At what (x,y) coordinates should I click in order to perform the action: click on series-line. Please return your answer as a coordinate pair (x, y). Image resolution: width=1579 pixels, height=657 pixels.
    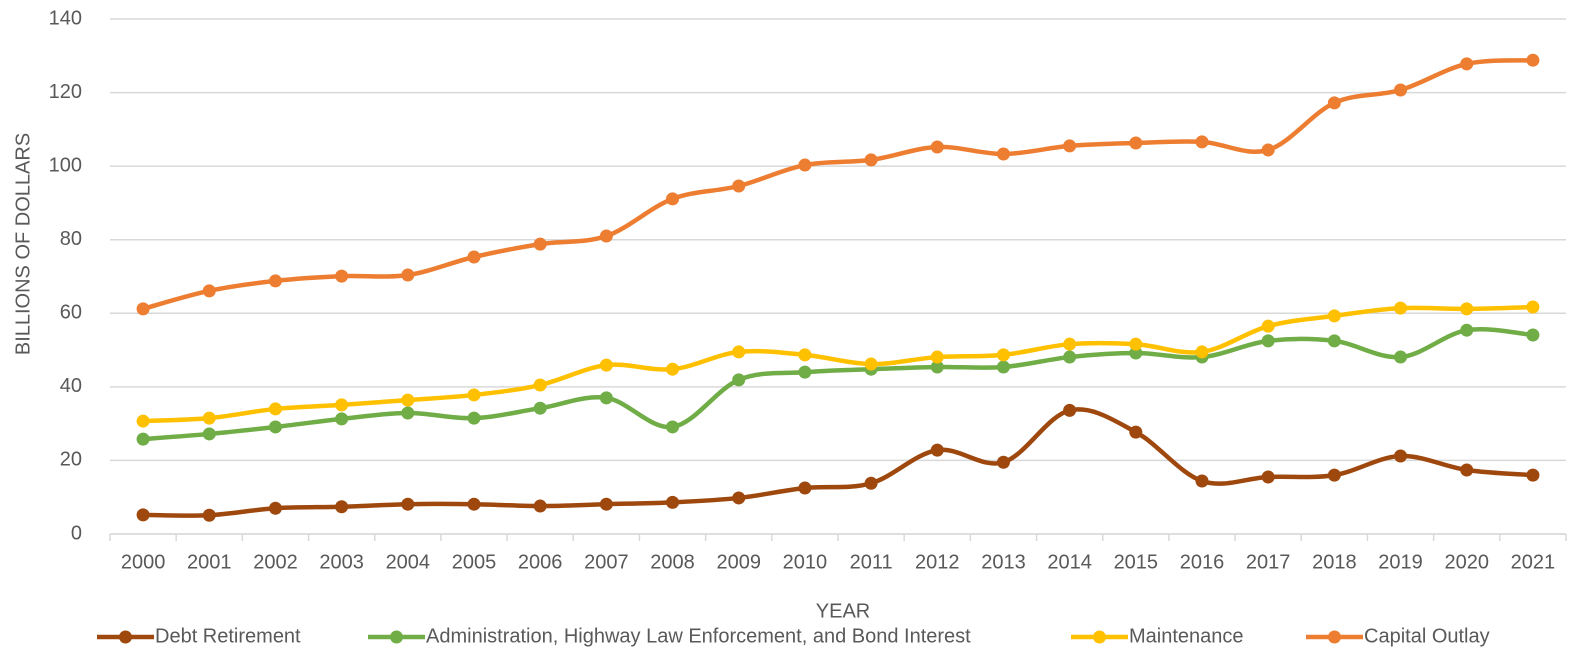
    Looking at the image, I should click on (838, 462).